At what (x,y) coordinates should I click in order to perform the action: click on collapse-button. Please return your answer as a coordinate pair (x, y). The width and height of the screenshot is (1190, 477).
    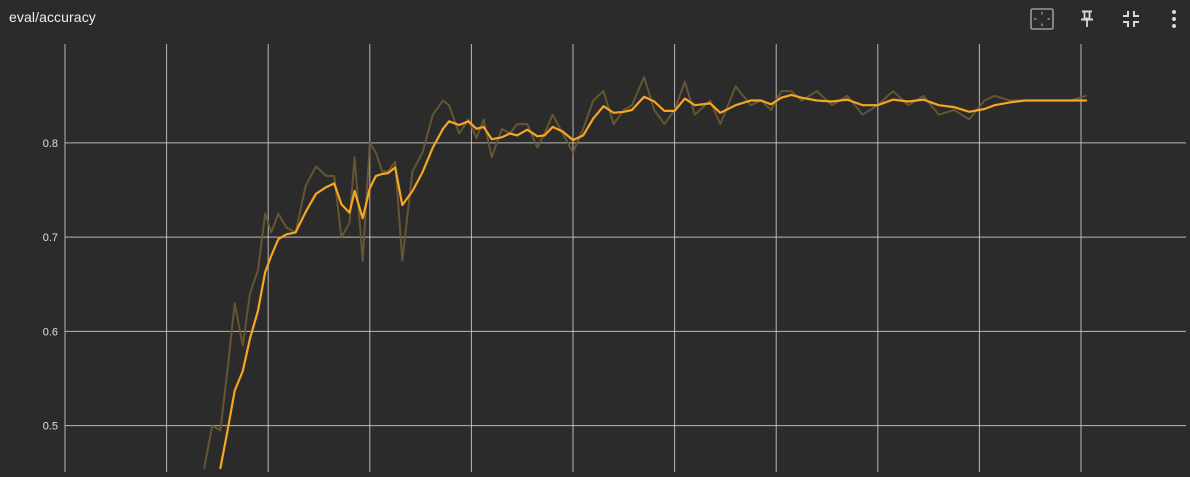
    Looking at the image, I should click on (1131, 19).